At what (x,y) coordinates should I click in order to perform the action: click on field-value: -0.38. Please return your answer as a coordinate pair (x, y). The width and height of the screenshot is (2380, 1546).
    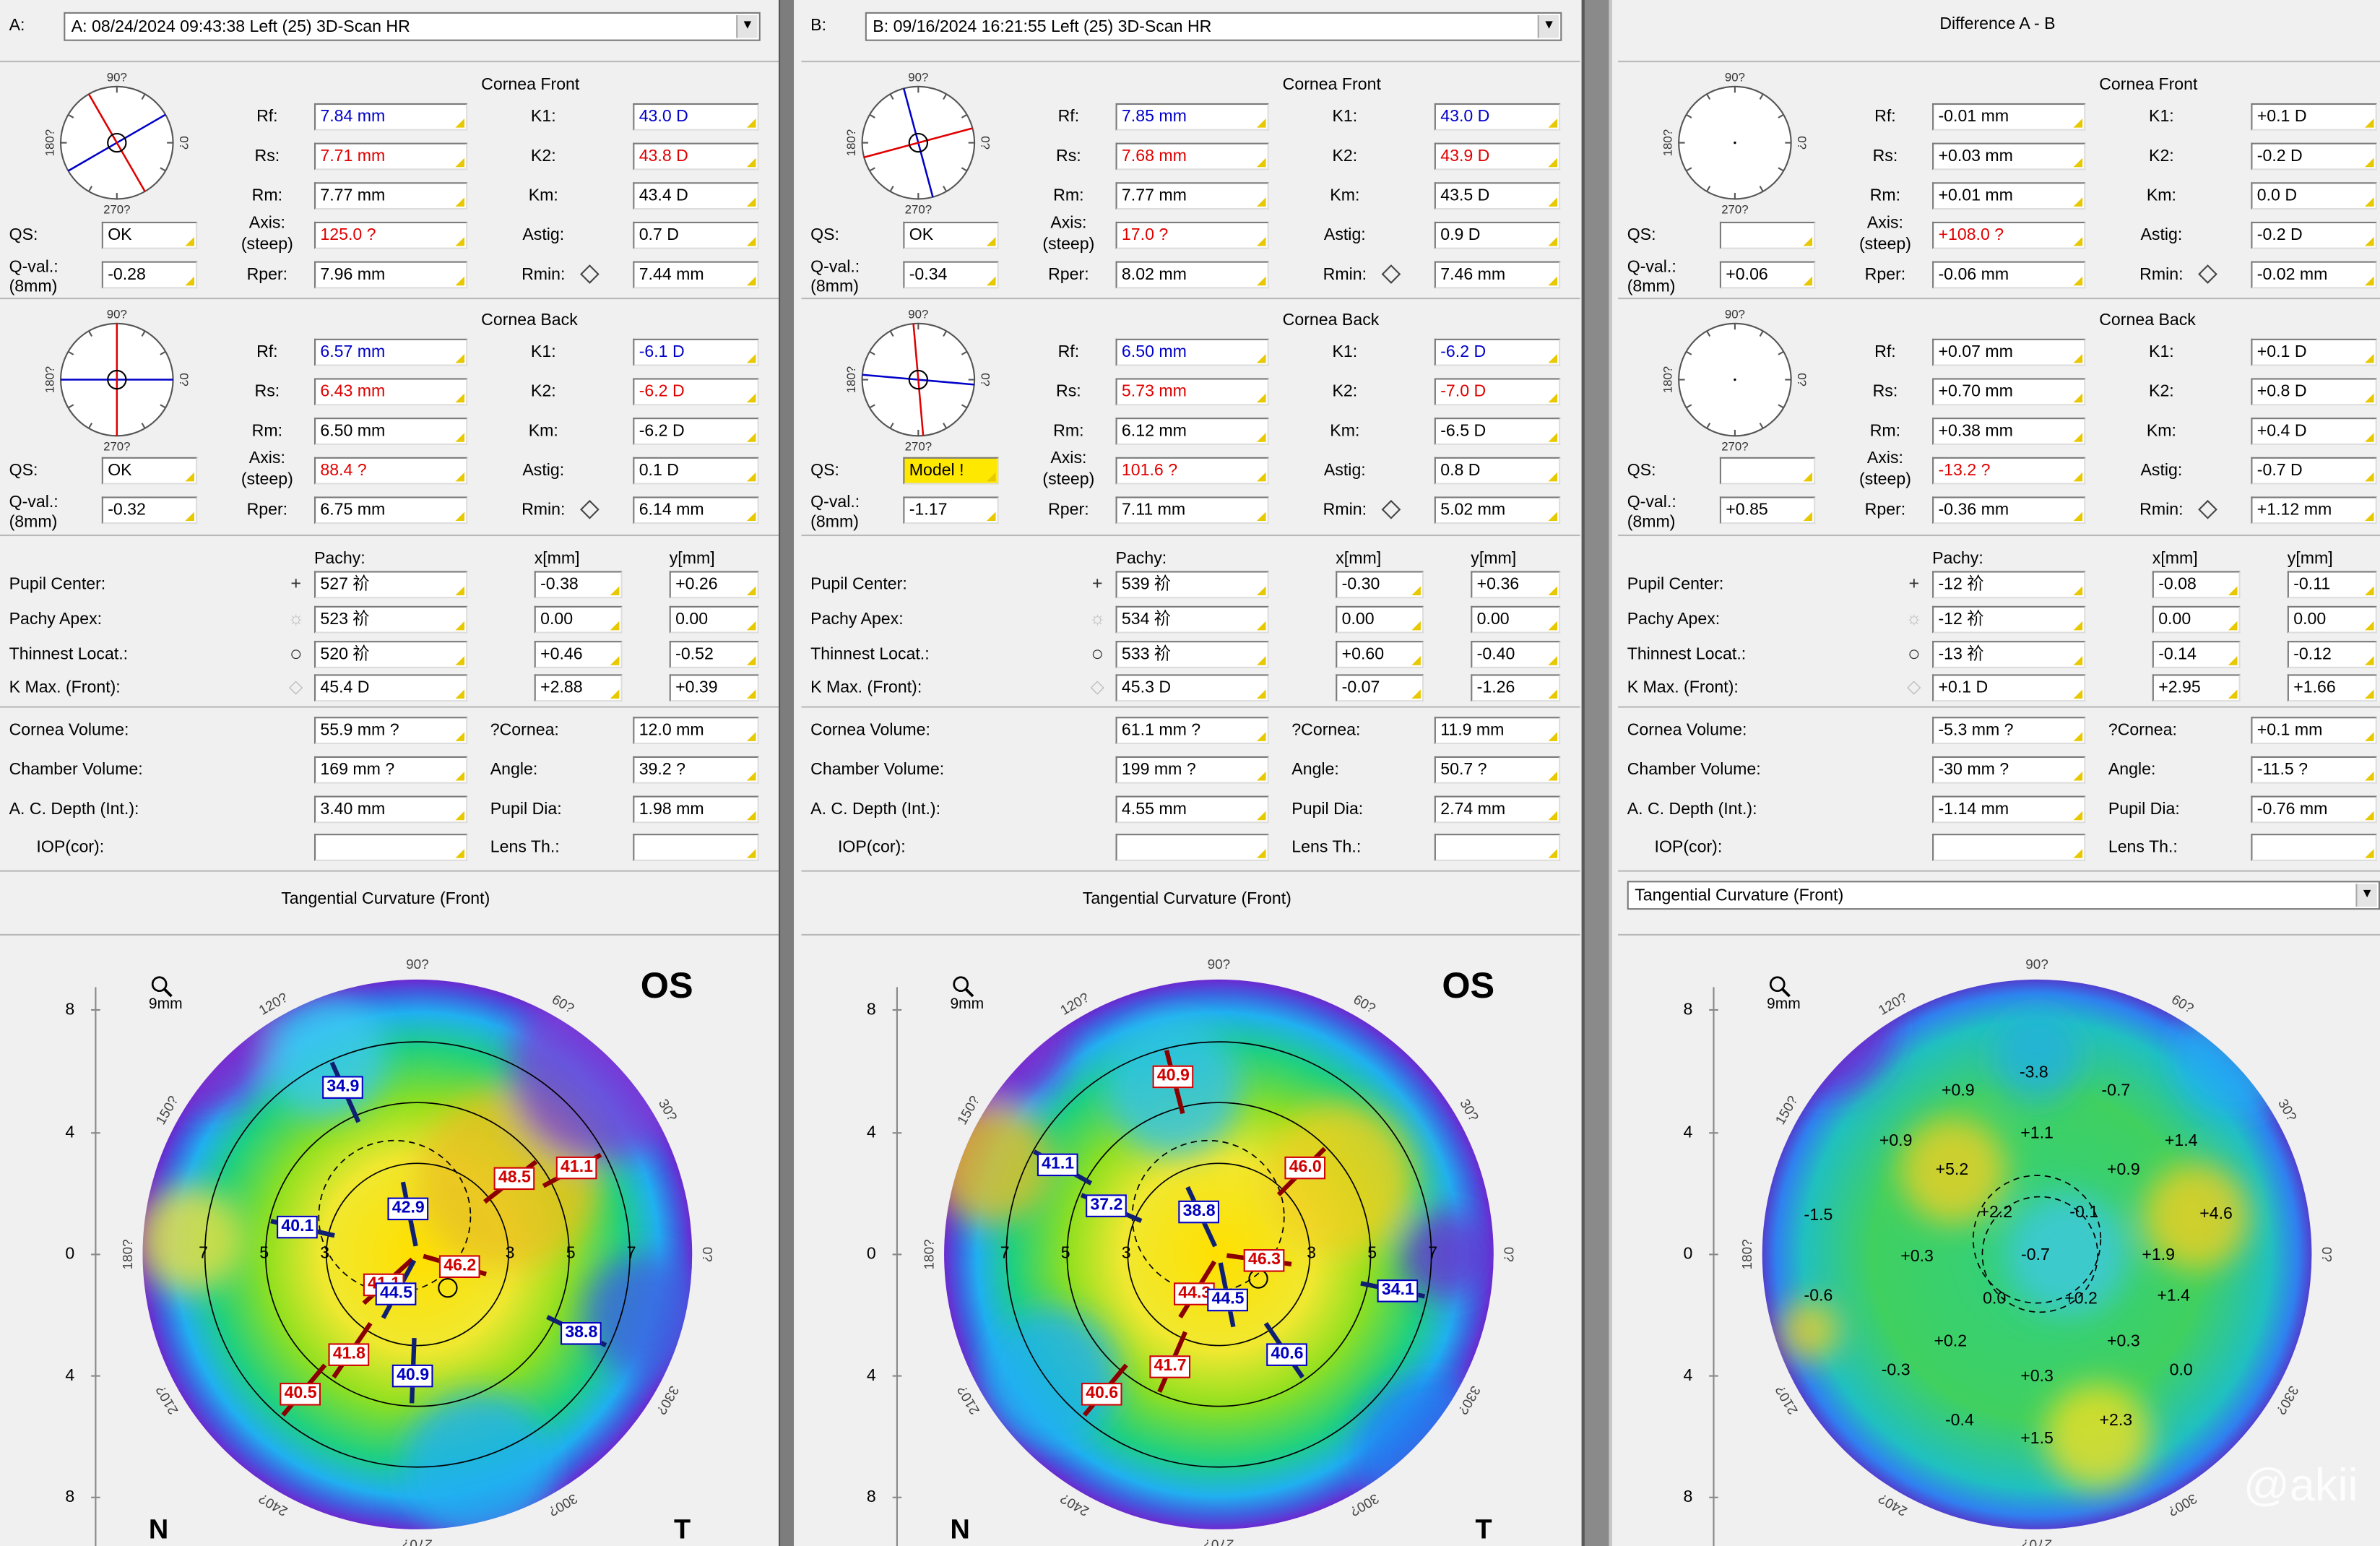
    Looking at the image, I should click on (578, 585).